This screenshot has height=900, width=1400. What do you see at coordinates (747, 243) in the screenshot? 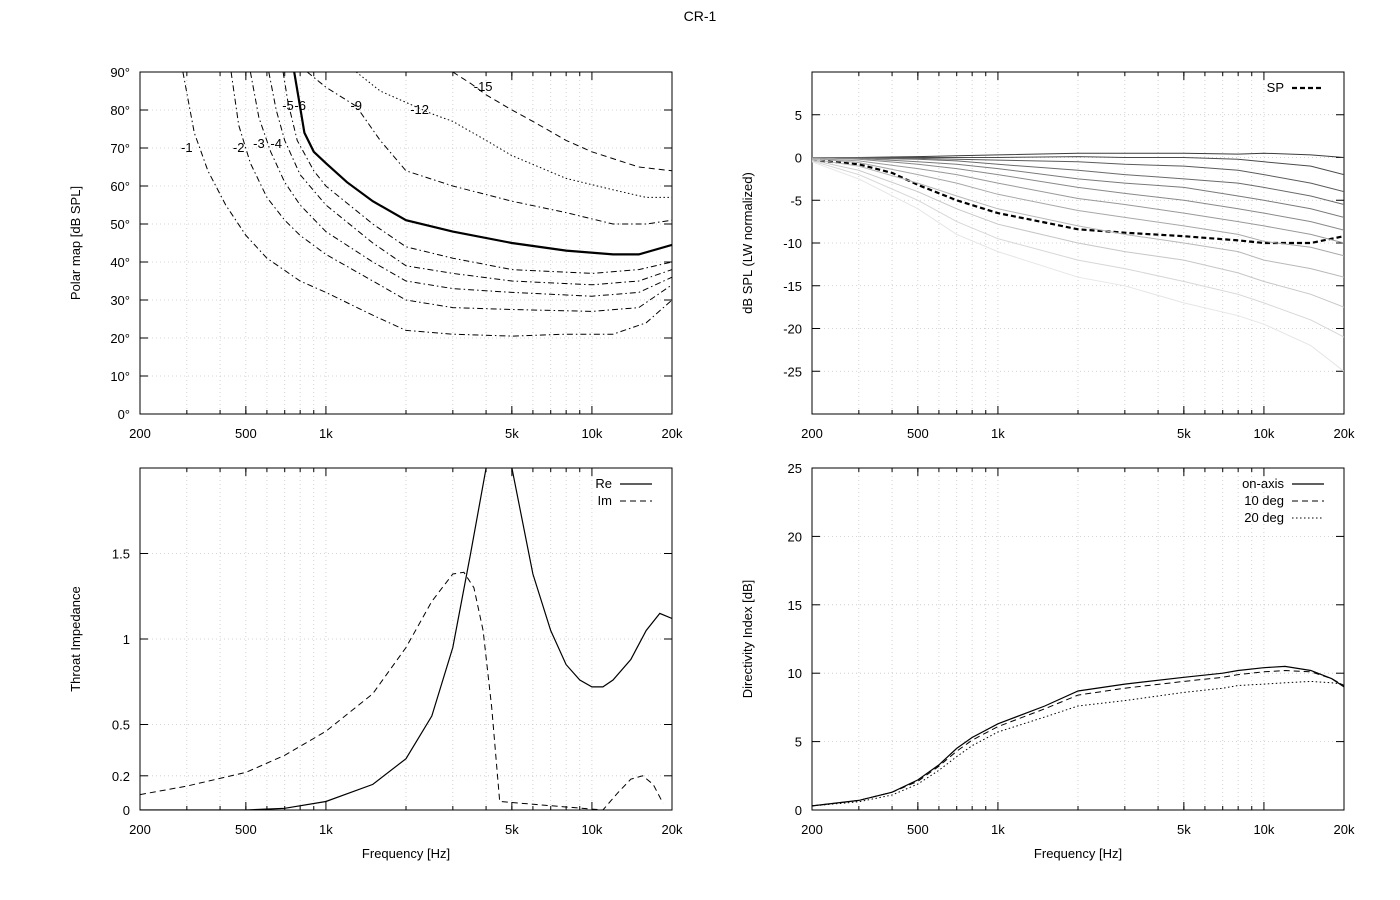
I see `y-axis-label: dB SPL (LW normalized)` at bounding box center [747, 243].